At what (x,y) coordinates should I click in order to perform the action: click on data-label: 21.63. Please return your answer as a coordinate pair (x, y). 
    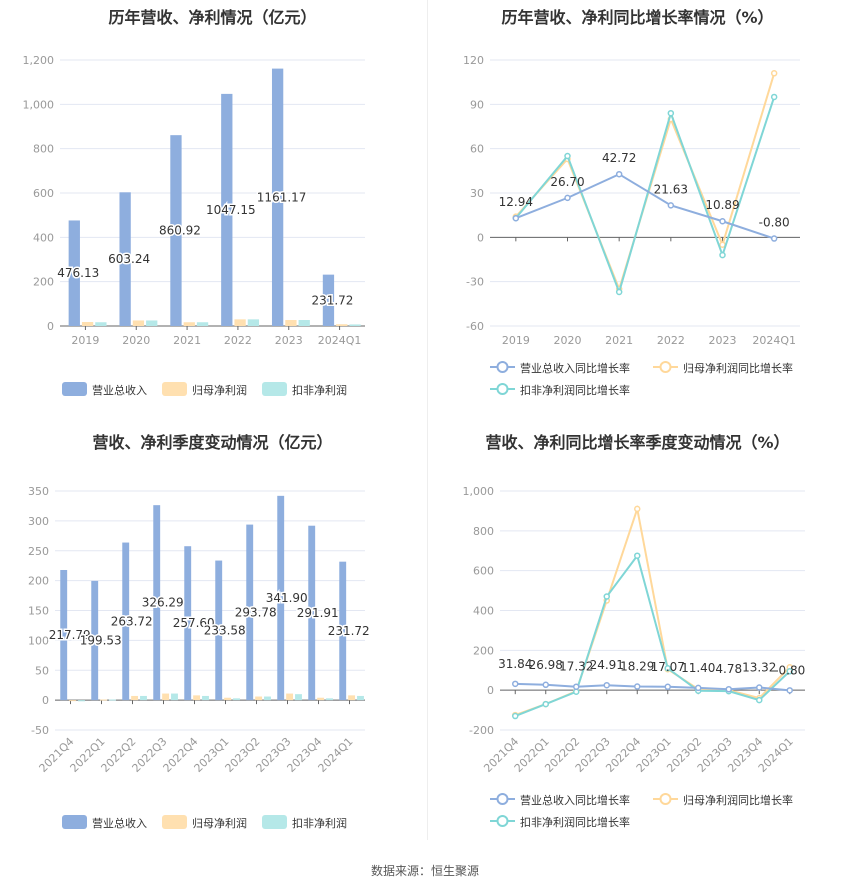
    Looking at the image, I should click on (671, 189).